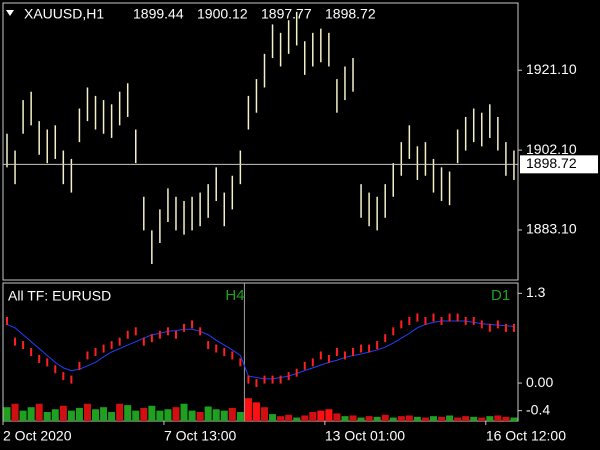 The width and height of the screenshot is (600, 450). I want to click on menu-arrow, so click(10, 13).